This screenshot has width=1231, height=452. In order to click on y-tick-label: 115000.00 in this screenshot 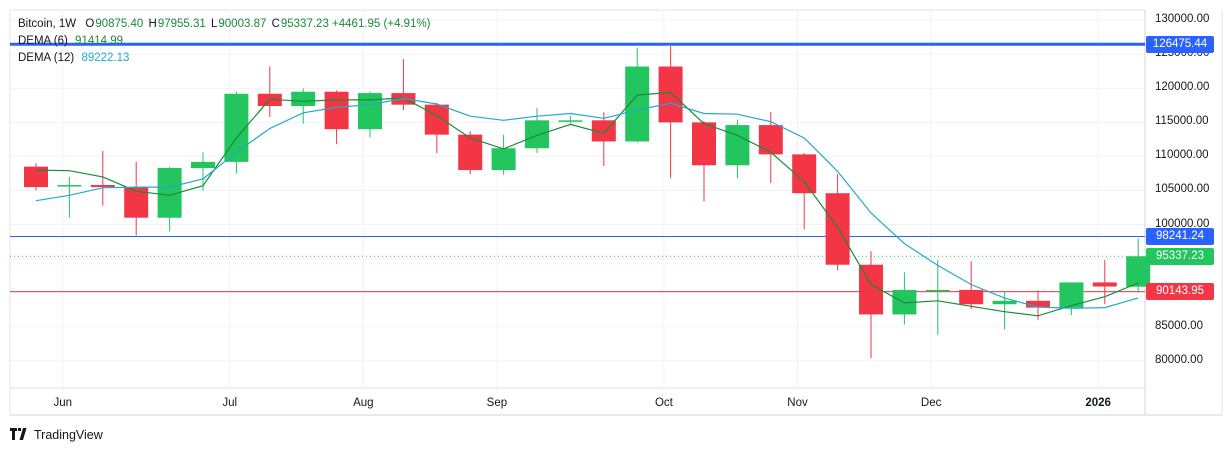, I will do `click(1182, 121)`.